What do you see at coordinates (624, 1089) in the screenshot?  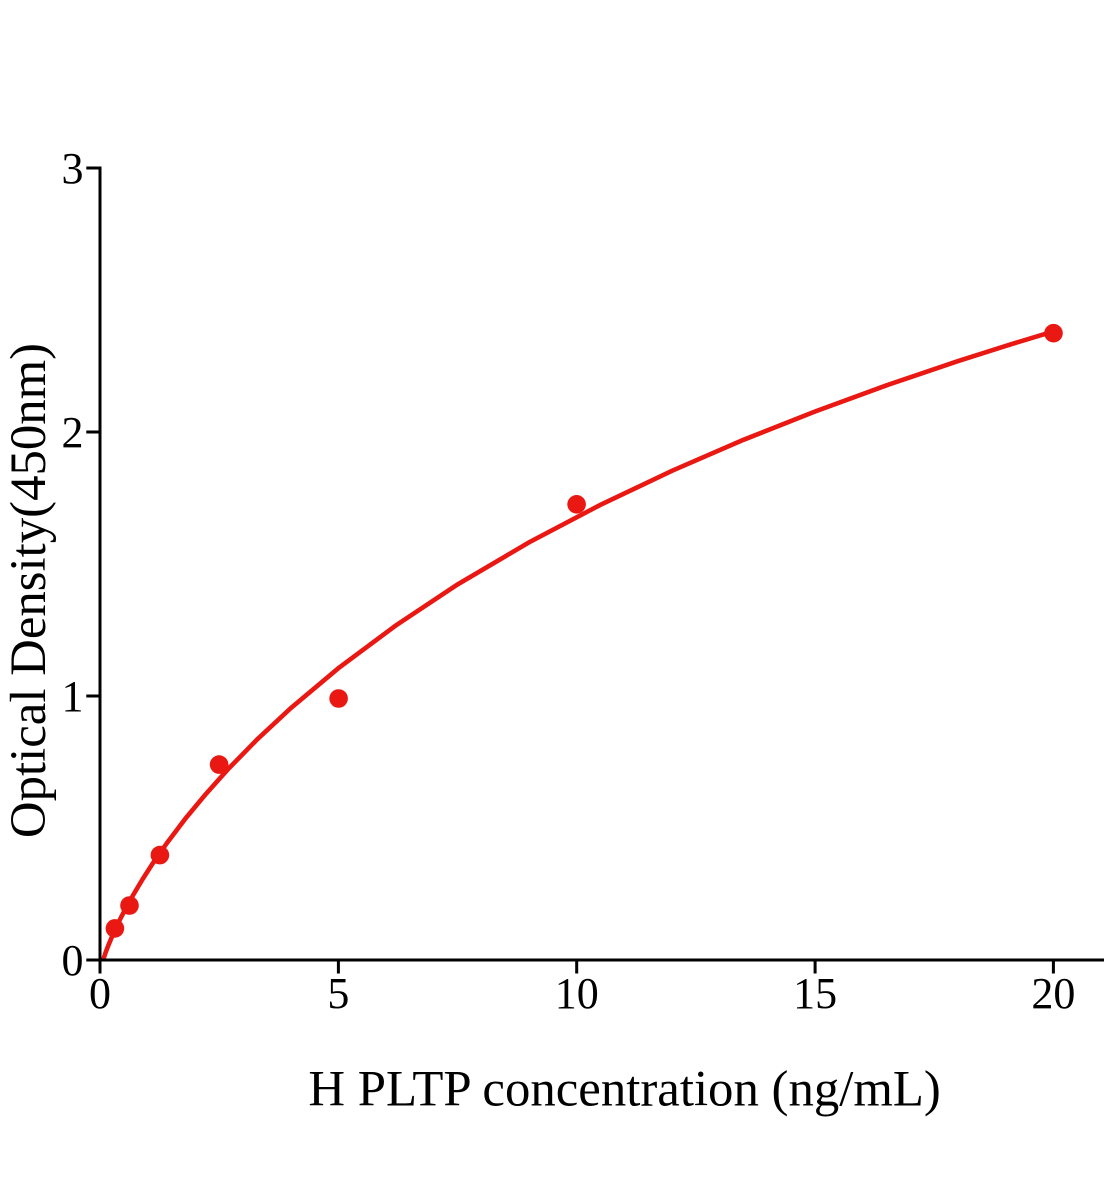 I see `svg-text: H PLTP concentration (ng/mL)` at bounding box center [624, 1089].